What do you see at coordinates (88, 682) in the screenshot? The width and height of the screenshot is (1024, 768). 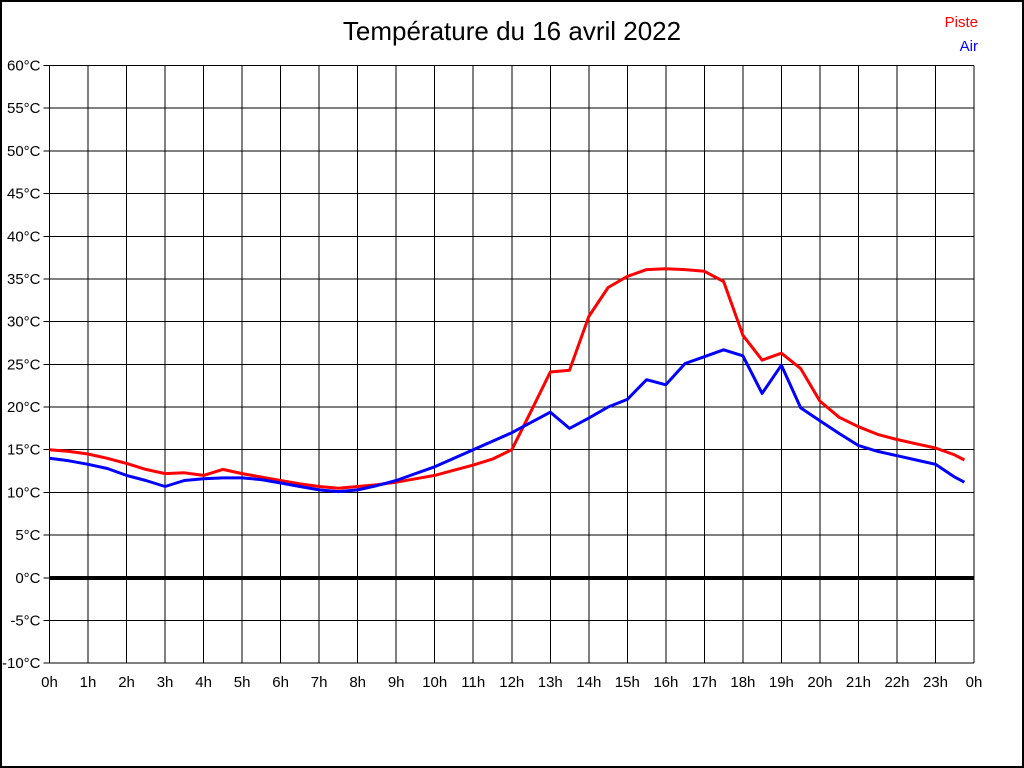 I see `x-tick-label: 1h` at bounding box center [88, 682].